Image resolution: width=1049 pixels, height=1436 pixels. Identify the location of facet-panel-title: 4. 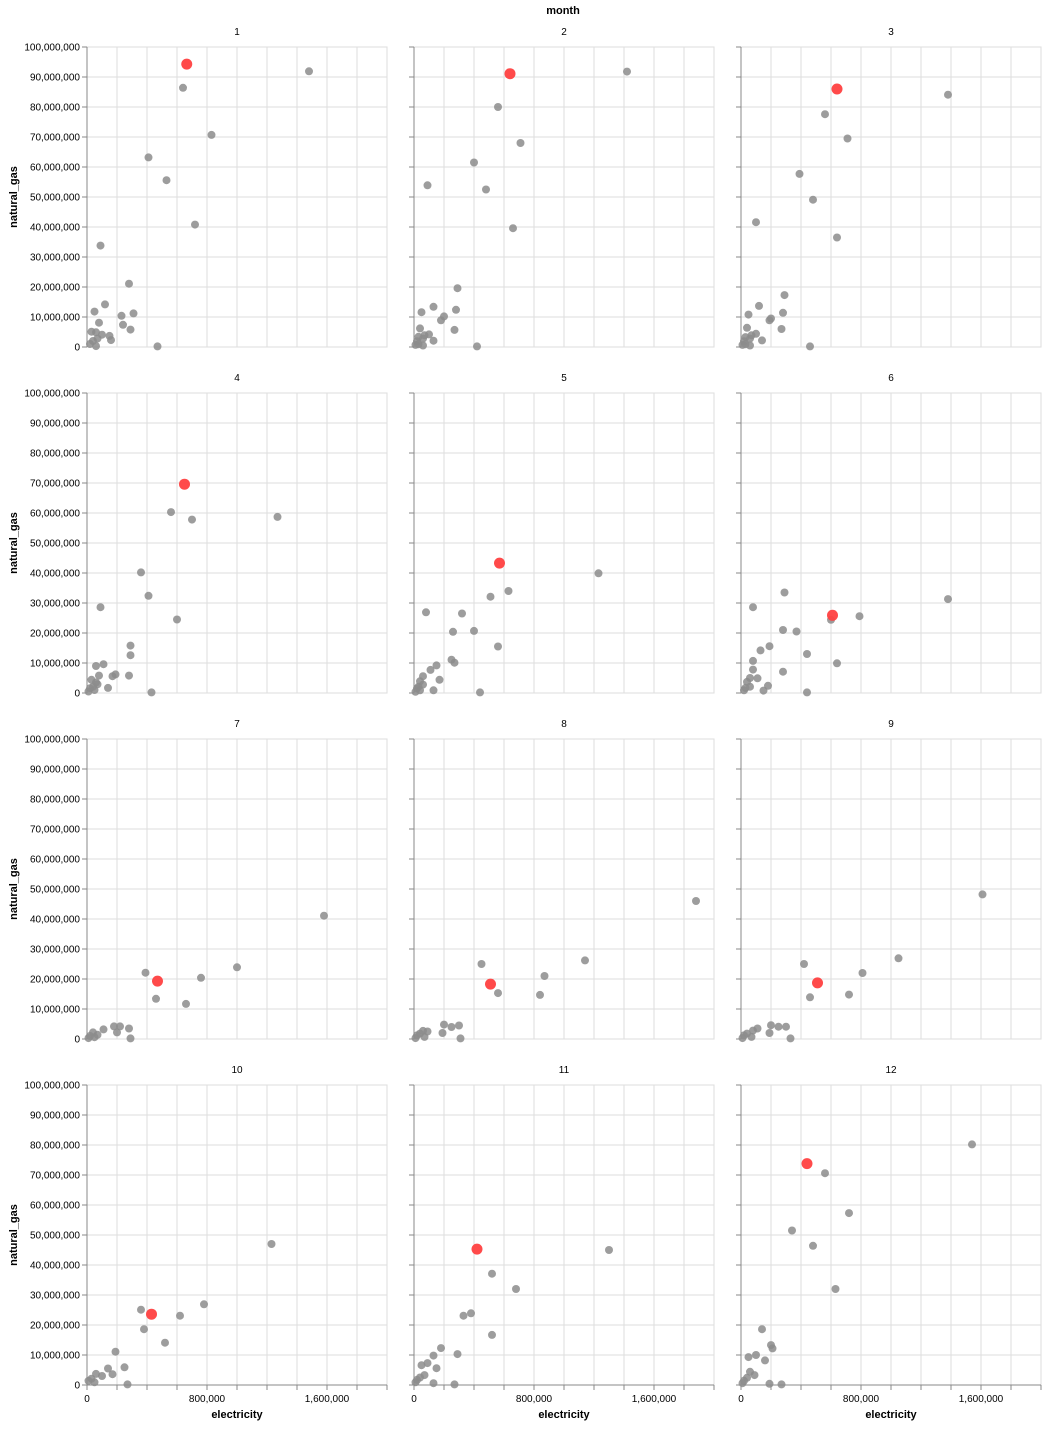
(237, 378).